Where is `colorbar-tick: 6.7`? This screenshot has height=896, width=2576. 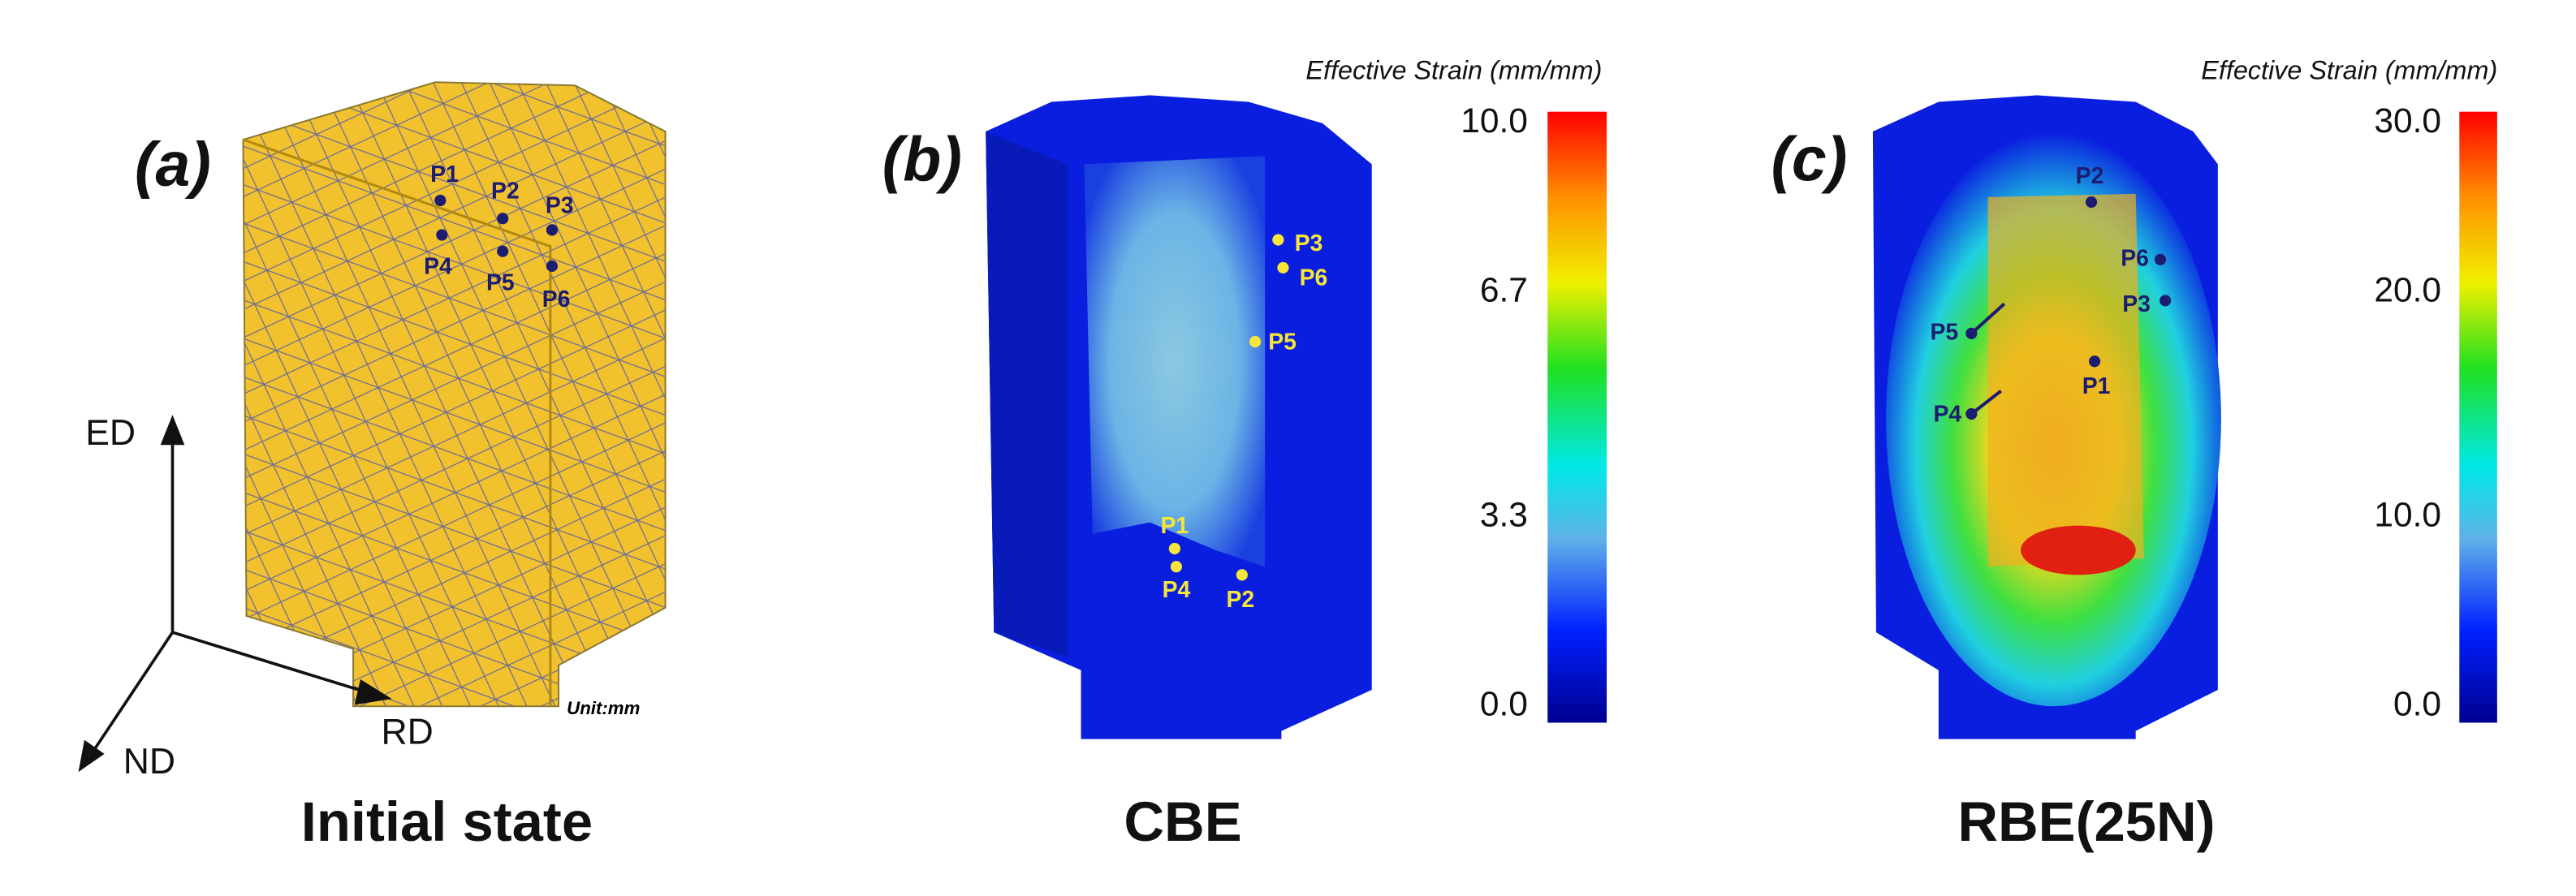
colorbar-tick: 6.7 is located at coordinates (1504, 290).